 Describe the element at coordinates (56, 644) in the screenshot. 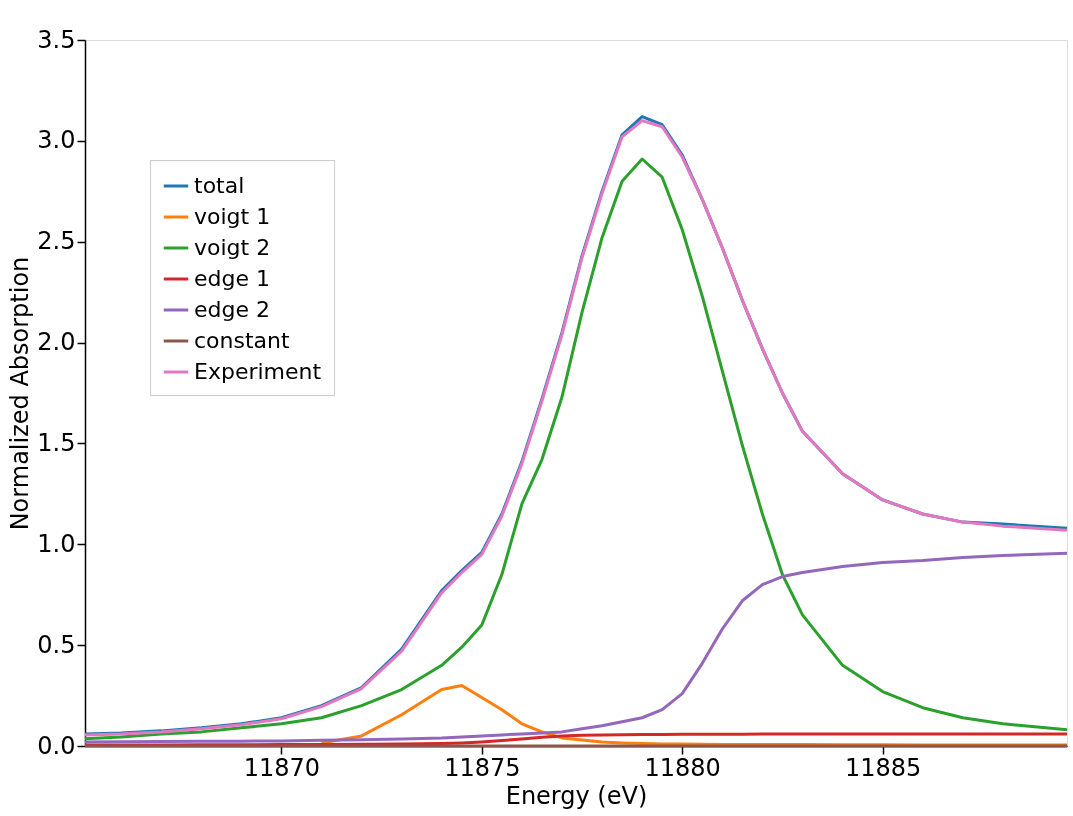

I see `y-tick-label: 0.5` at that location.